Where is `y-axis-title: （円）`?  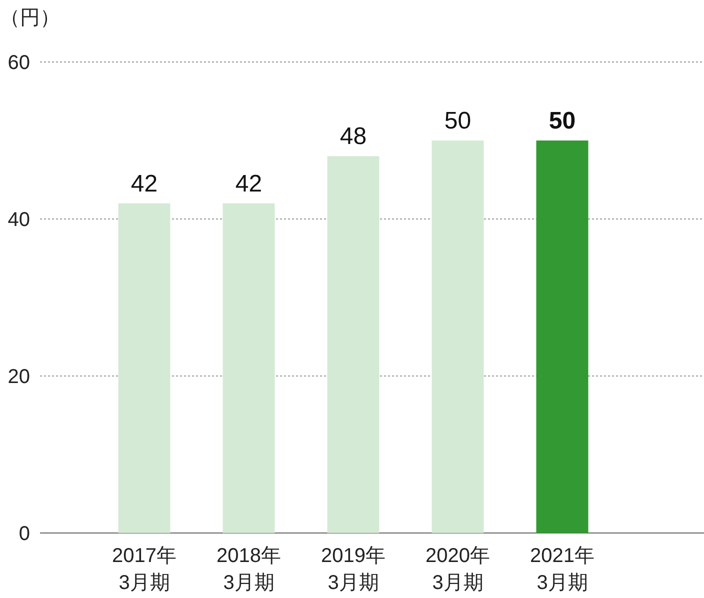
y-axis-title: （円） is located at coordinates (30, 18).